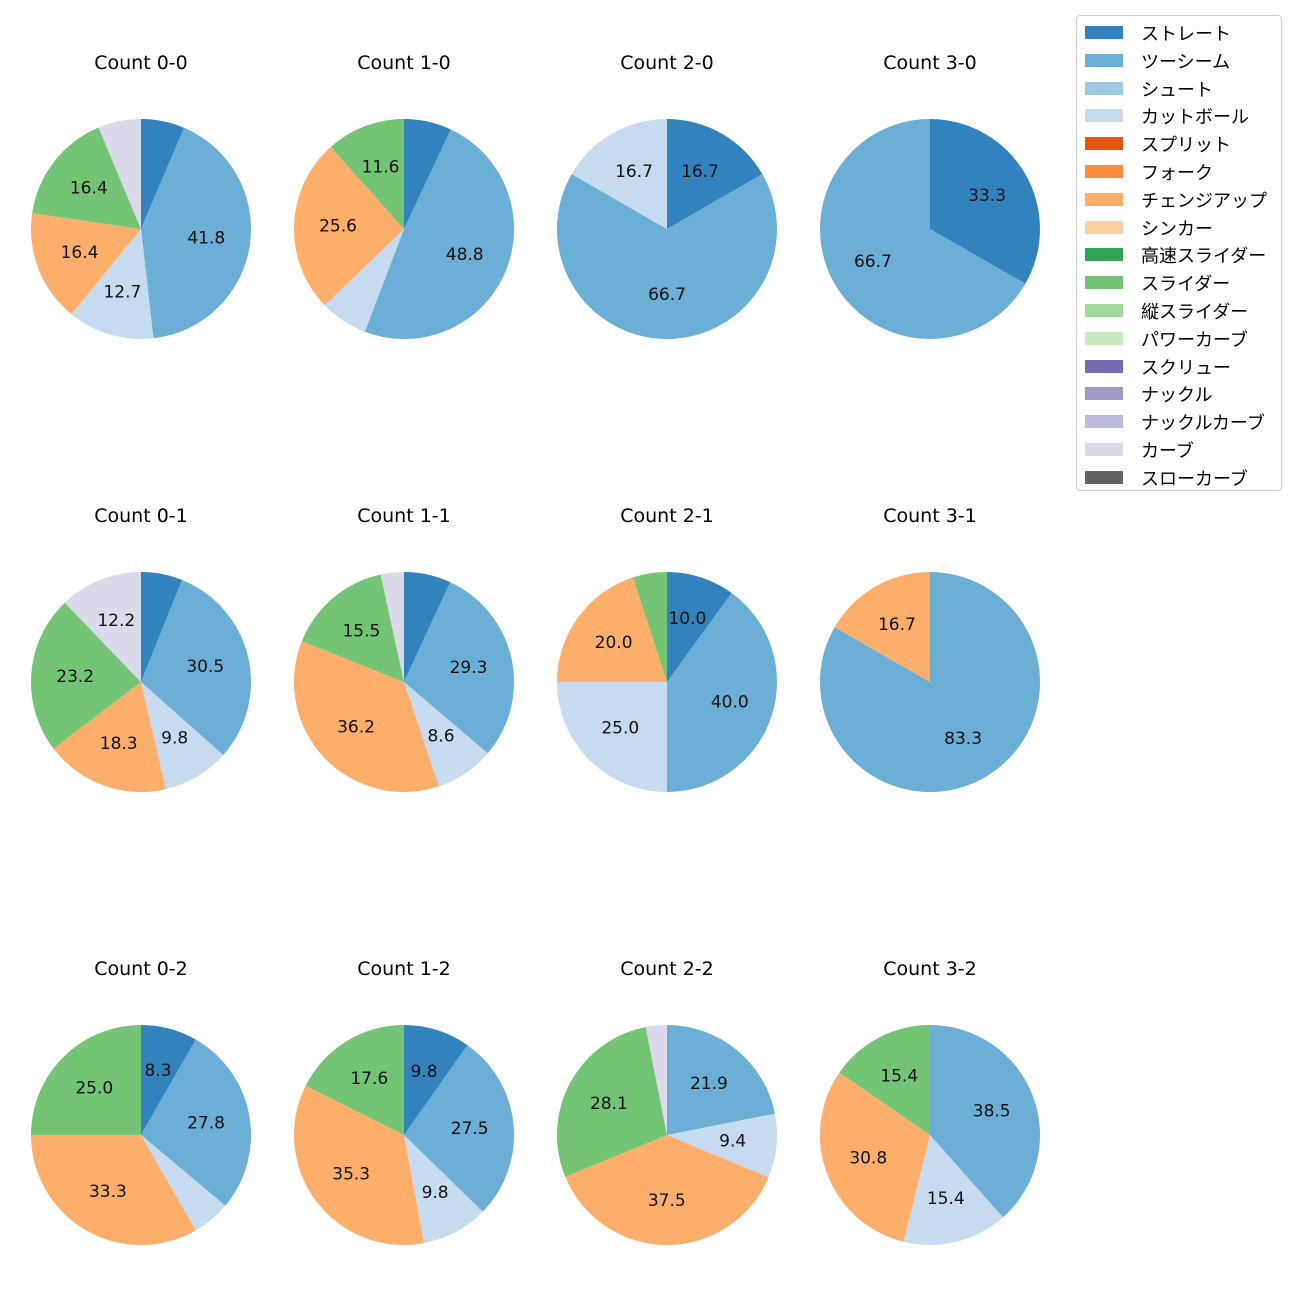 The height and width of the screenshot is (1300, 1300). I want to click on slice-label: 10.0, so click(687, 619).